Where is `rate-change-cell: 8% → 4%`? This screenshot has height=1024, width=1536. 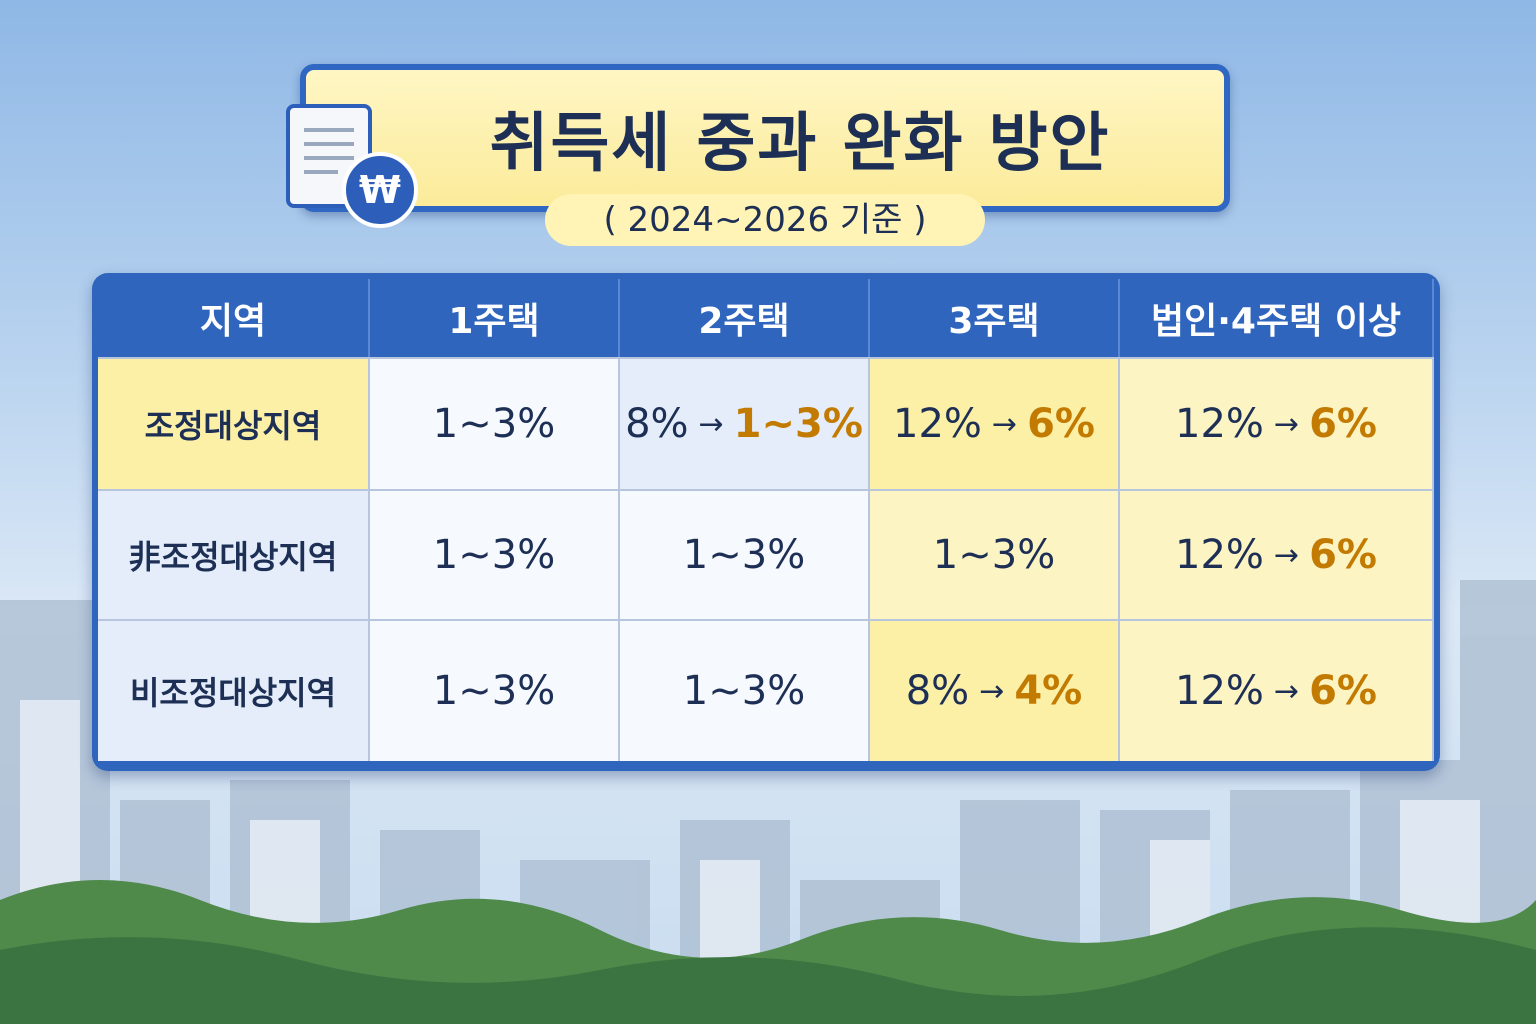 rate-change-cell: 8% → 4% is located at coordinates (995, 690).